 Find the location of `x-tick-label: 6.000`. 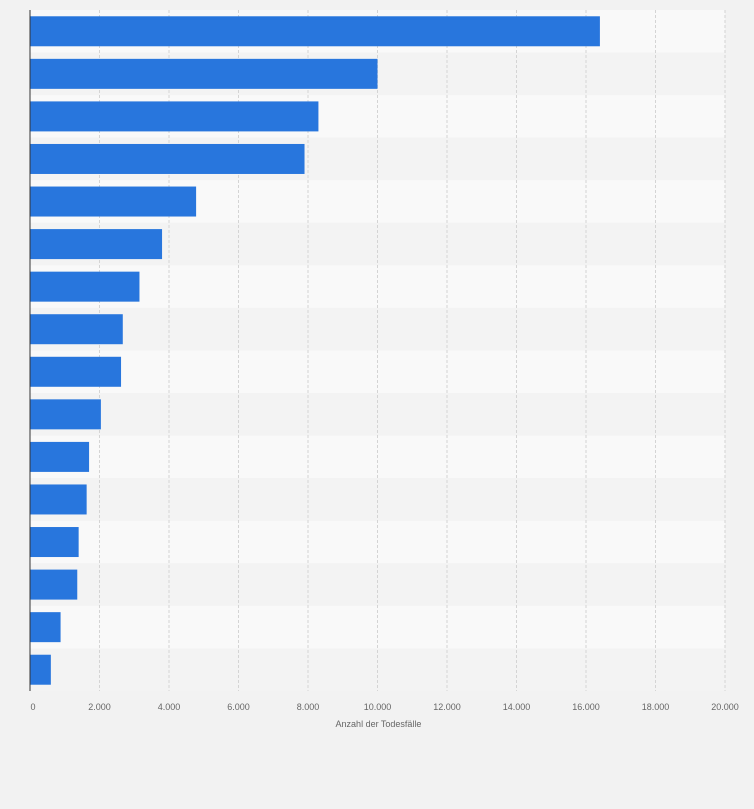

x-tick-label: 6.000 is located at coordinates (238, 707).